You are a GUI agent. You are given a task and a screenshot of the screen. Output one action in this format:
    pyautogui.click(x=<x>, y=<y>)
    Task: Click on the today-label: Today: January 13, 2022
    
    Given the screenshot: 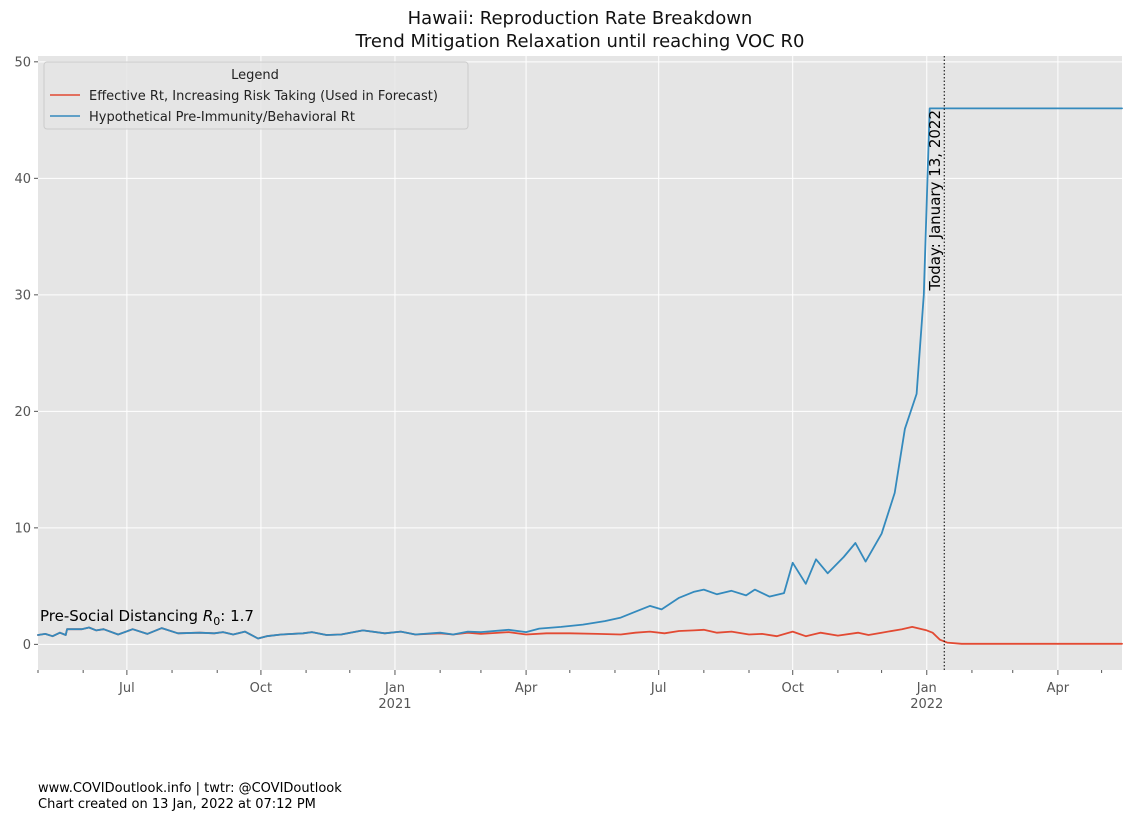 What is the action you would take?
    pyautogui.click(x=935, y=201)
    